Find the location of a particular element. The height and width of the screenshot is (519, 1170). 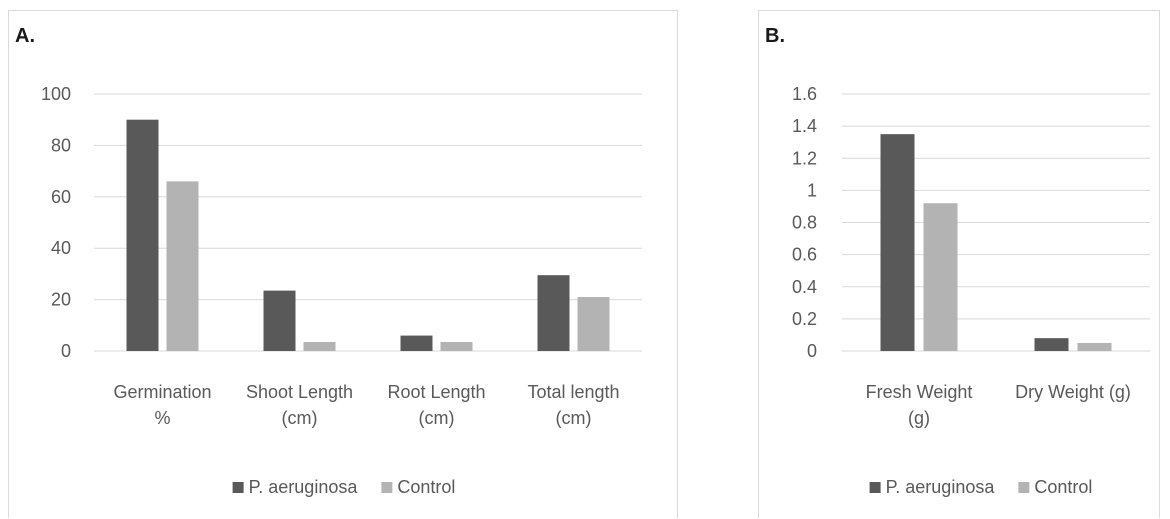

y-tick-label: 0.6 is located at coordinates (804, 255).